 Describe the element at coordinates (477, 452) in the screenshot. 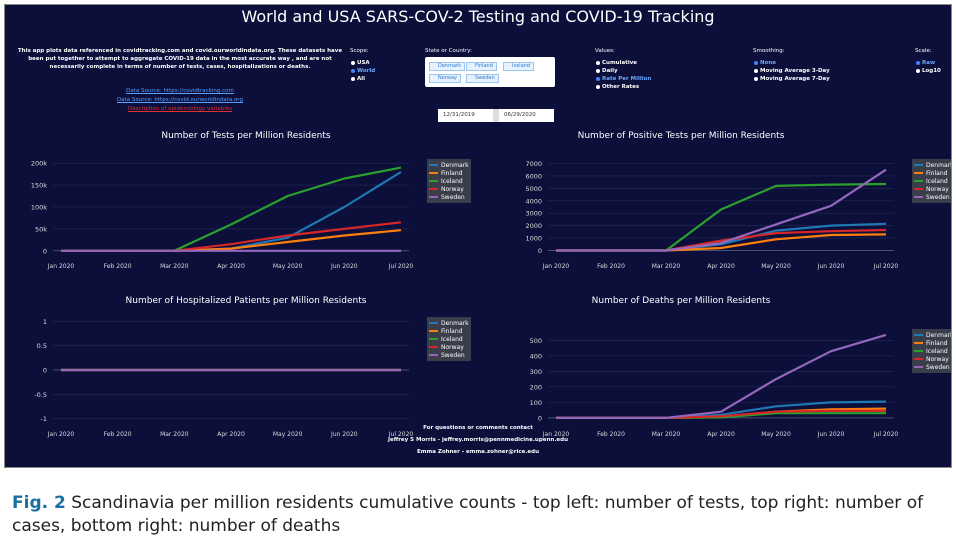

I see `footer-line: Emma Zohner - emma.zohner@rice.edu` at that location.